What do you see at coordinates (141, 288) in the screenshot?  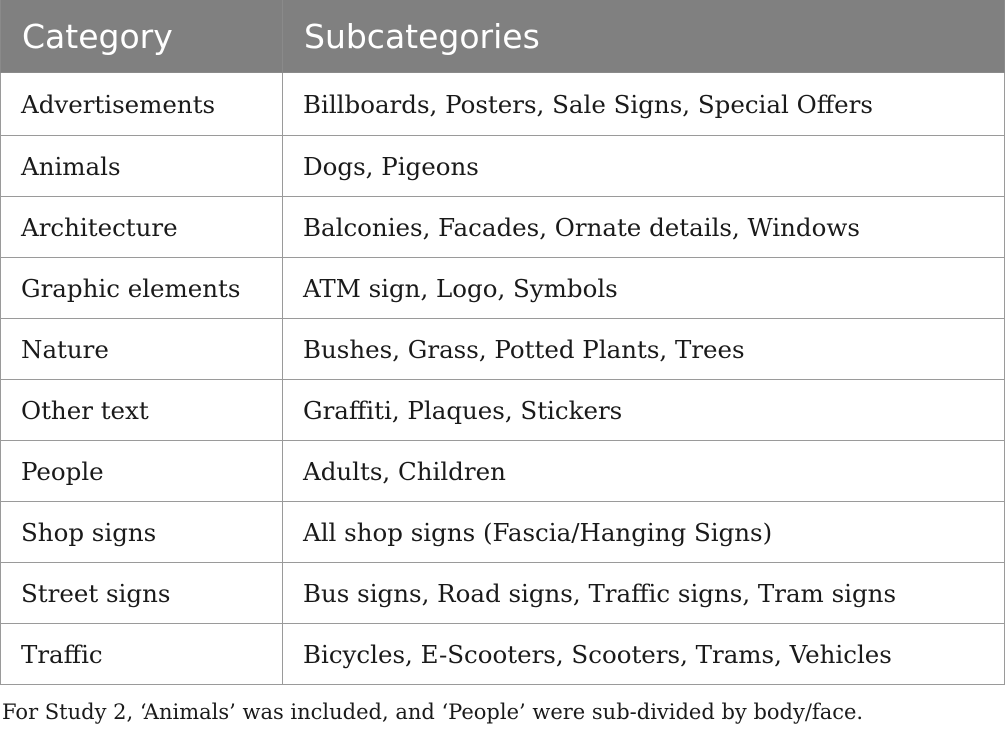 I see `category-cell: Graphic elements` at bounding box center [141, 288].